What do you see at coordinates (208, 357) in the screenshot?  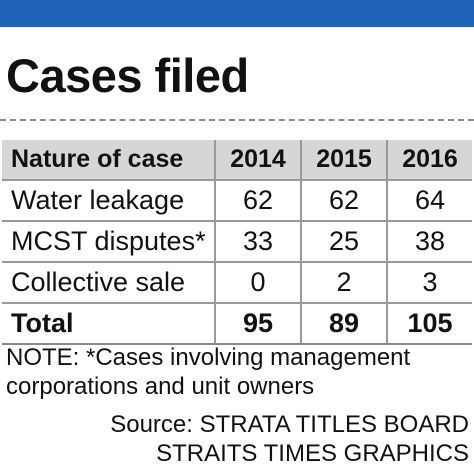 I see `footnote-line: NOTE: *Cases involving management` at bounding box center [208, 357].